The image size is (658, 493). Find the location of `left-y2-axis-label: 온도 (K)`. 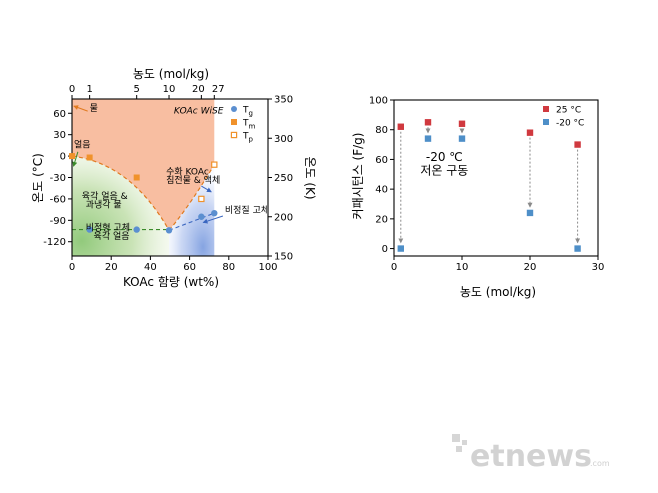

left-y2-axis-label: 온도 (K) is located at coordinates (310, 177).